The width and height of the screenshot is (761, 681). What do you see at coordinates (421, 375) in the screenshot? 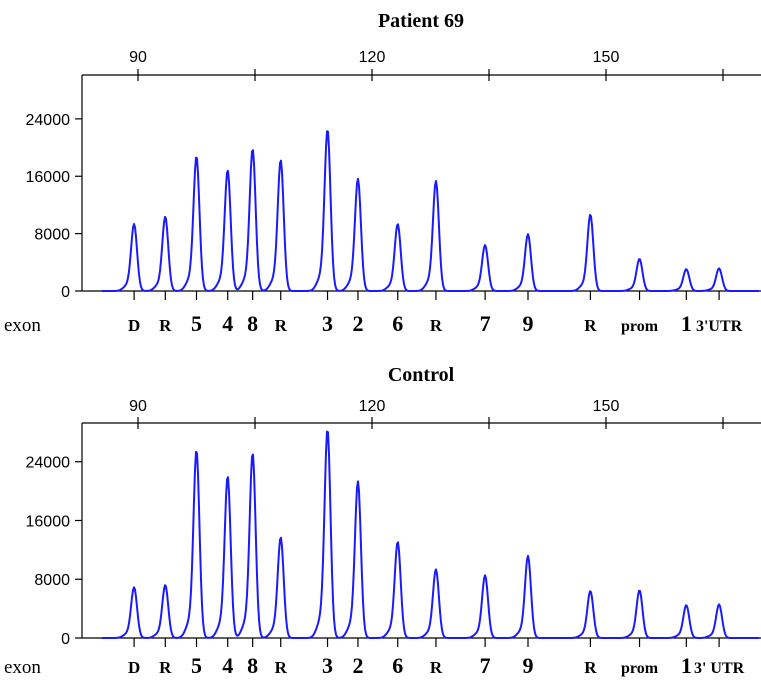
I see `panel-title: Control` at bounding box center [421, 375].